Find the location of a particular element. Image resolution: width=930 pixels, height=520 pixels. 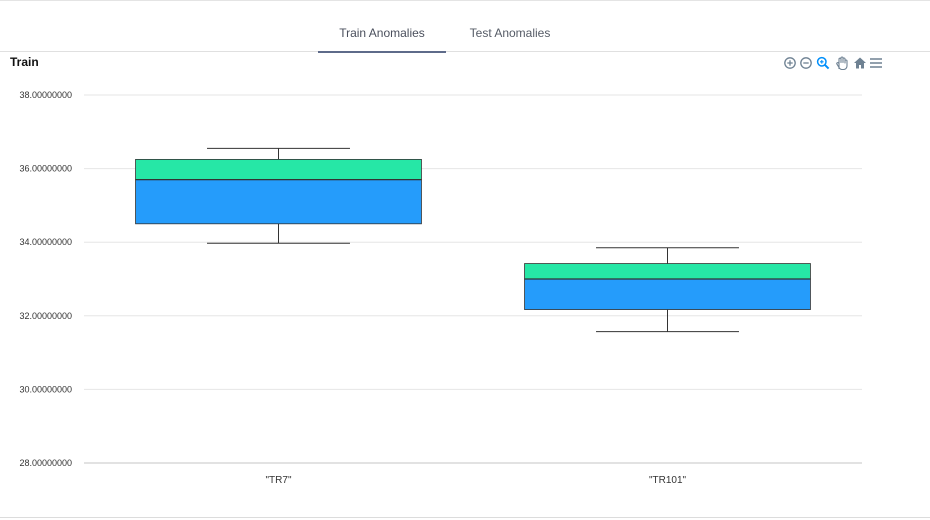

active-tab-indicator is located at coordinates (382, 52).